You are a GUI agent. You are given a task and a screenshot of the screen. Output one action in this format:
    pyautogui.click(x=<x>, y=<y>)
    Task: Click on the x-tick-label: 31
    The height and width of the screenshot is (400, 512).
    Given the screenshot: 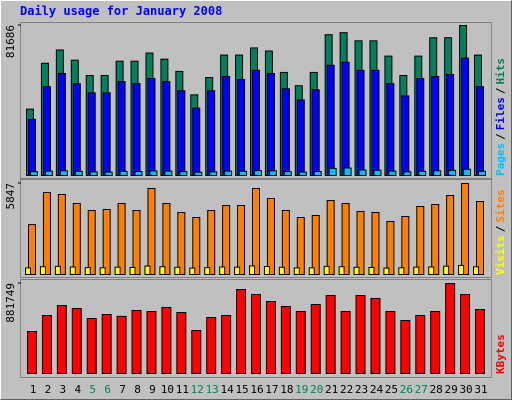 What is the action you would take?
    pyautogui.click(x=480, y=389)
    